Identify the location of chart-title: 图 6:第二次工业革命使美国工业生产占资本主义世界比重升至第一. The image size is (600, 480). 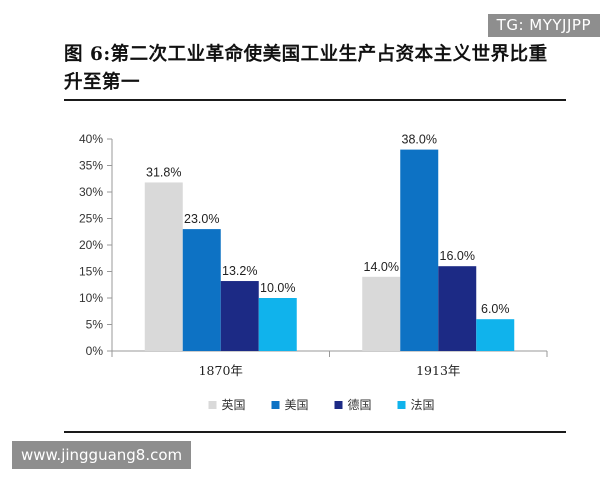
(306, 68).